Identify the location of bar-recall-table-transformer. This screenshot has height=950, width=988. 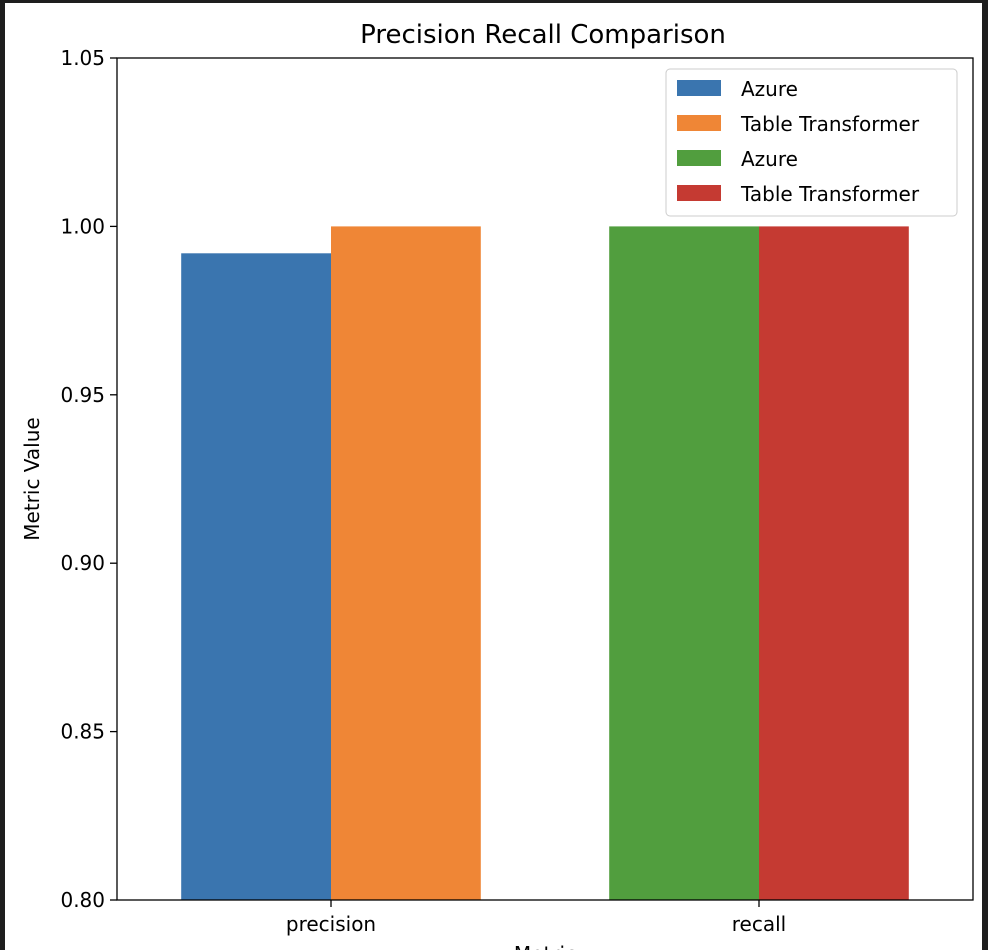
(834, 563).